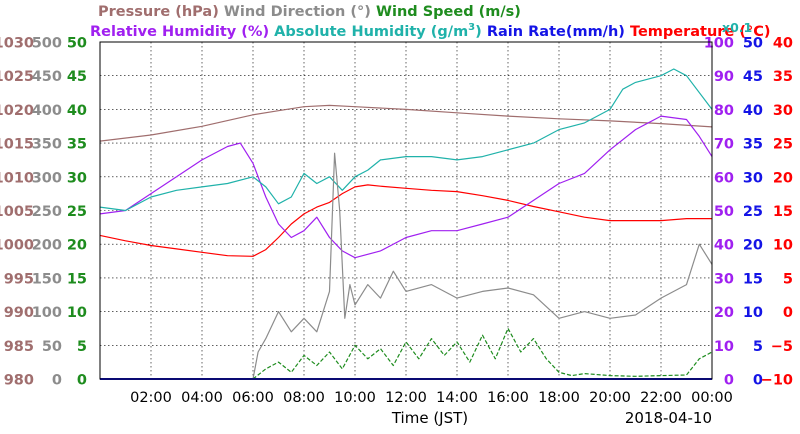  Describe the element at coordinates (712, 398) in the screenshot. I see `x-tick-label: 00:00` at that location.